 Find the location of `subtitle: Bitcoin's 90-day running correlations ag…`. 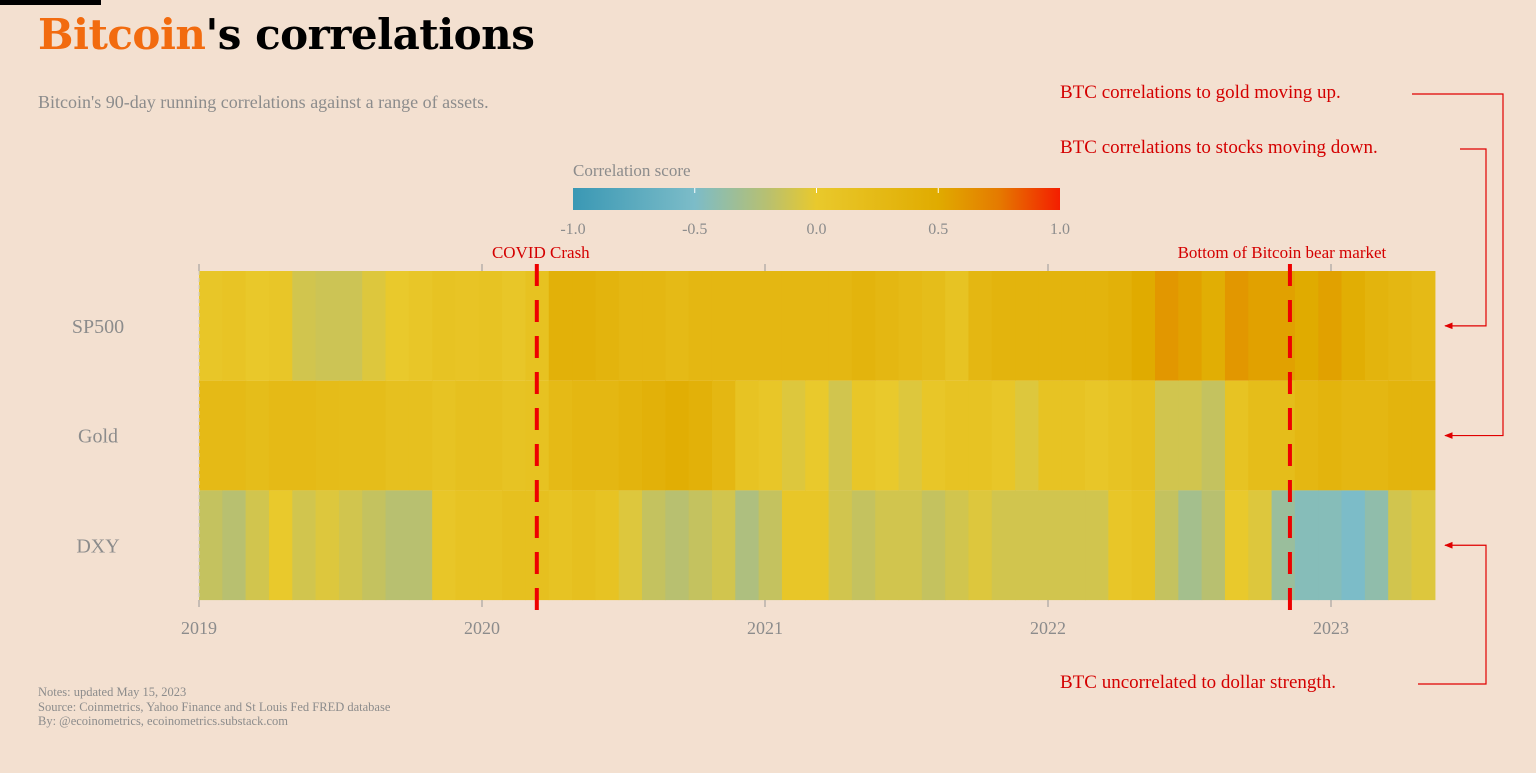

subtitle: Bitcoin's 90-day running correlations ag… is located at coordinates (263, 102).